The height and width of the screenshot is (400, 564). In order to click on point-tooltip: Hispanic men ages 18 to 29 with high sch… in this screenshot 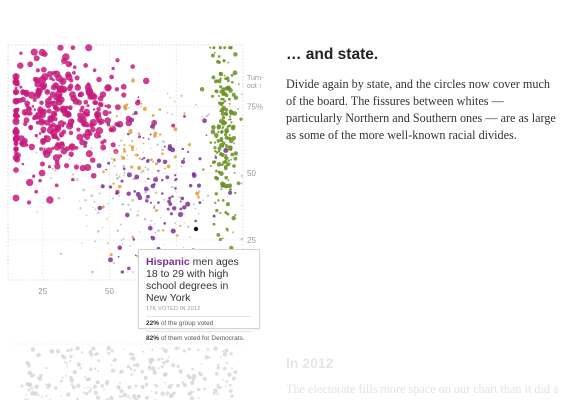, I will do `click(199, 295)`.